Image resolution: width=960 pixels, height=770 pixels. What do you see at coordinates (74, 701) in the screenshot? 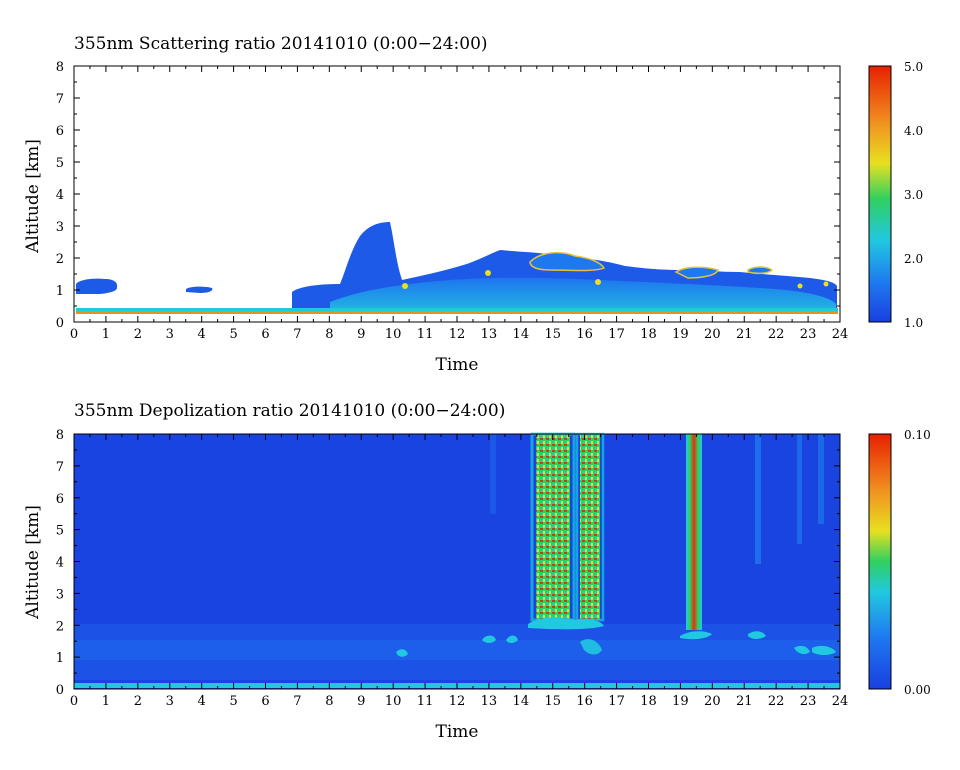
I see `x-tick-label: 0` at bounding box center [74, 701].